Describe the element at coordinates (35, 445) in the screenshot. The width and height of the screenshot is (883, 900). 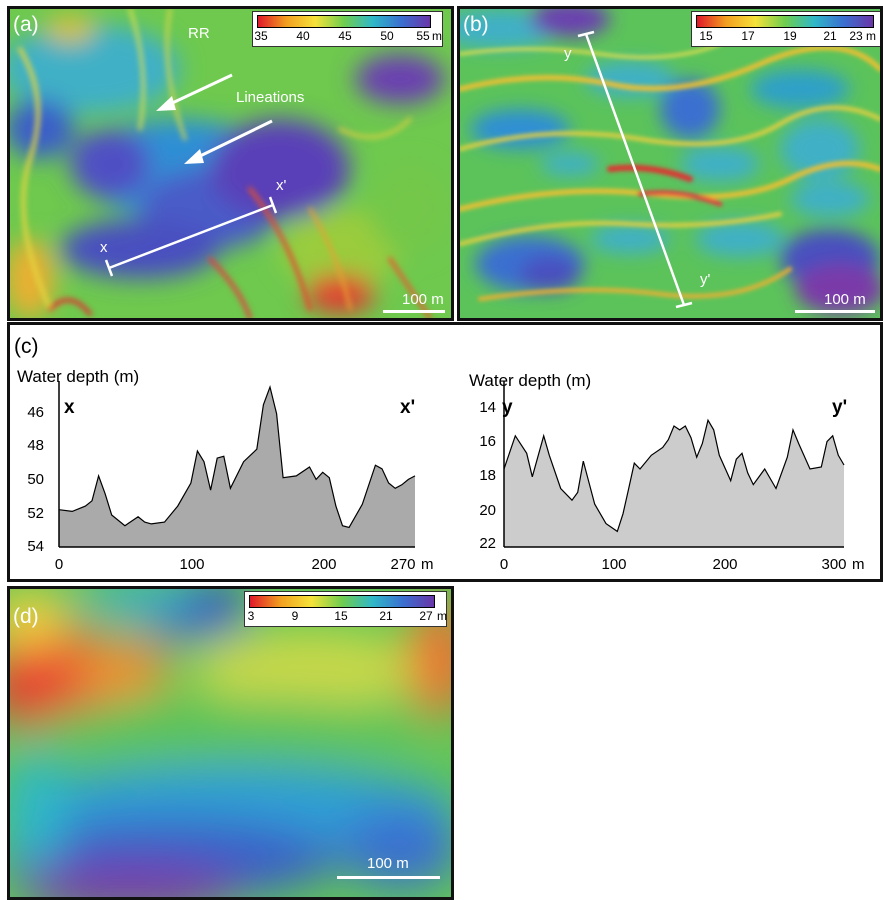
I see `left-ytick: 48` at that location.